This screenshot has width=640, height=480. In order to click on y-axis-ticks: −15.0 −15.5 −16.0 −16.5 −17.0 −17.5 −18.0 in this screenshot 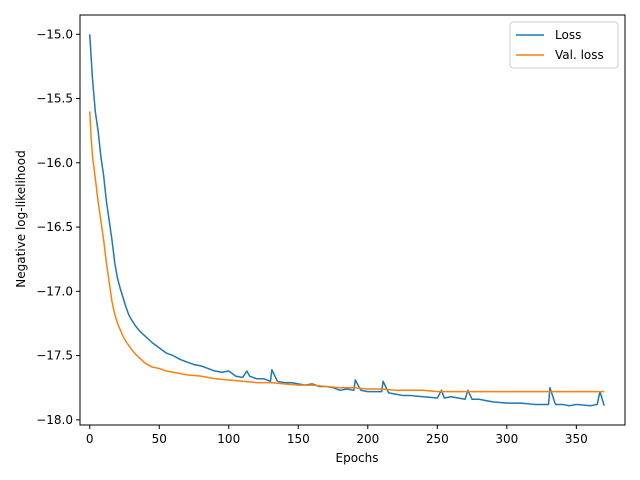, I will do `click(58, 227)`.